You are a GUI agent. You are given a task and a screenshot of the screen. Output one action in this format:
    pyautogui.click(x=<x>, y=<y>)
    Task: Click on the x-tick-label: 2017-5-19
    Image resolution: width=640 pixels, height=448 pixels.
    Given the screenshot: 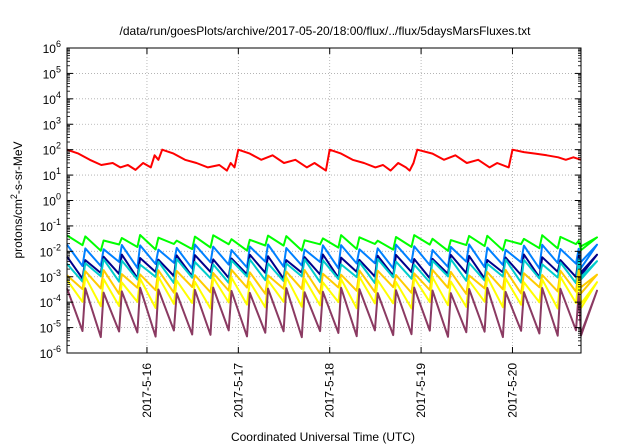 What is the action you would take?
    pyautogui.click(x=421, y=390)
    